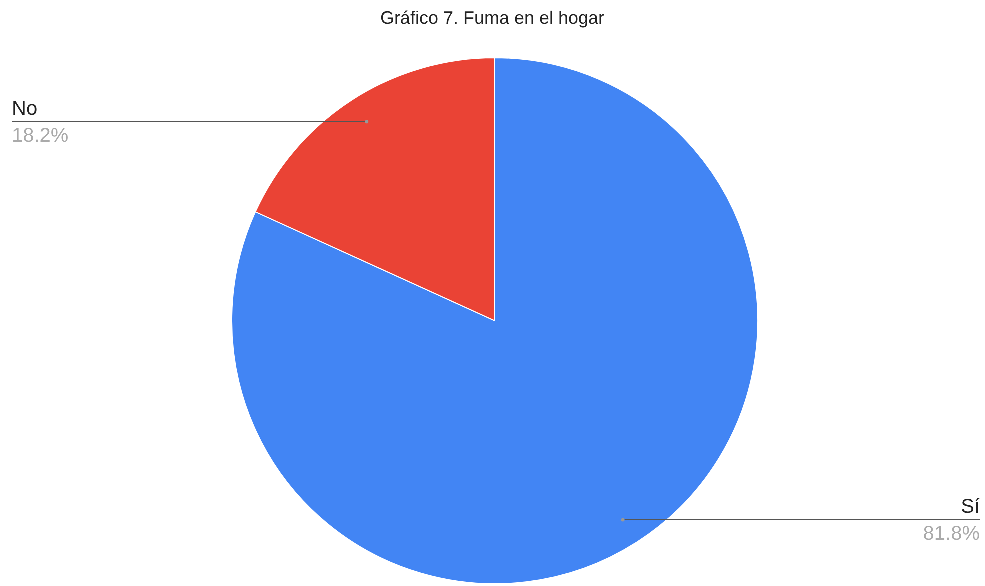 Image resolution: width=985 pixels, height=586 pixels. Describe the element at coordinates (492, 18) in the screenshot. I see `chart-title: Gráfico 7. Fuma en el hogar` at that location.